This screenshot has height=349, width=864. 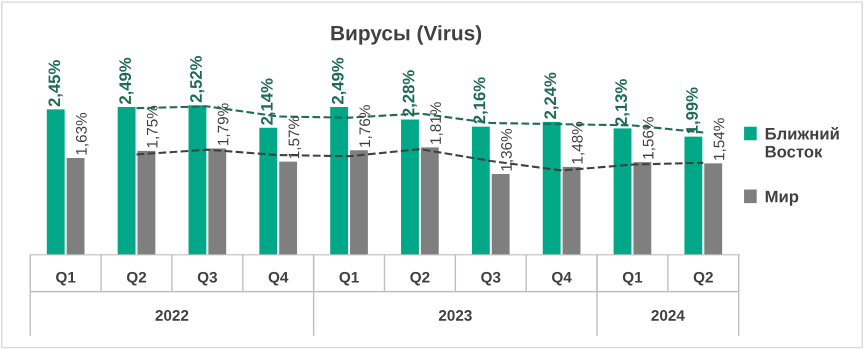 I want to click on data-label: 1,36%, so click(x=507, y=149).